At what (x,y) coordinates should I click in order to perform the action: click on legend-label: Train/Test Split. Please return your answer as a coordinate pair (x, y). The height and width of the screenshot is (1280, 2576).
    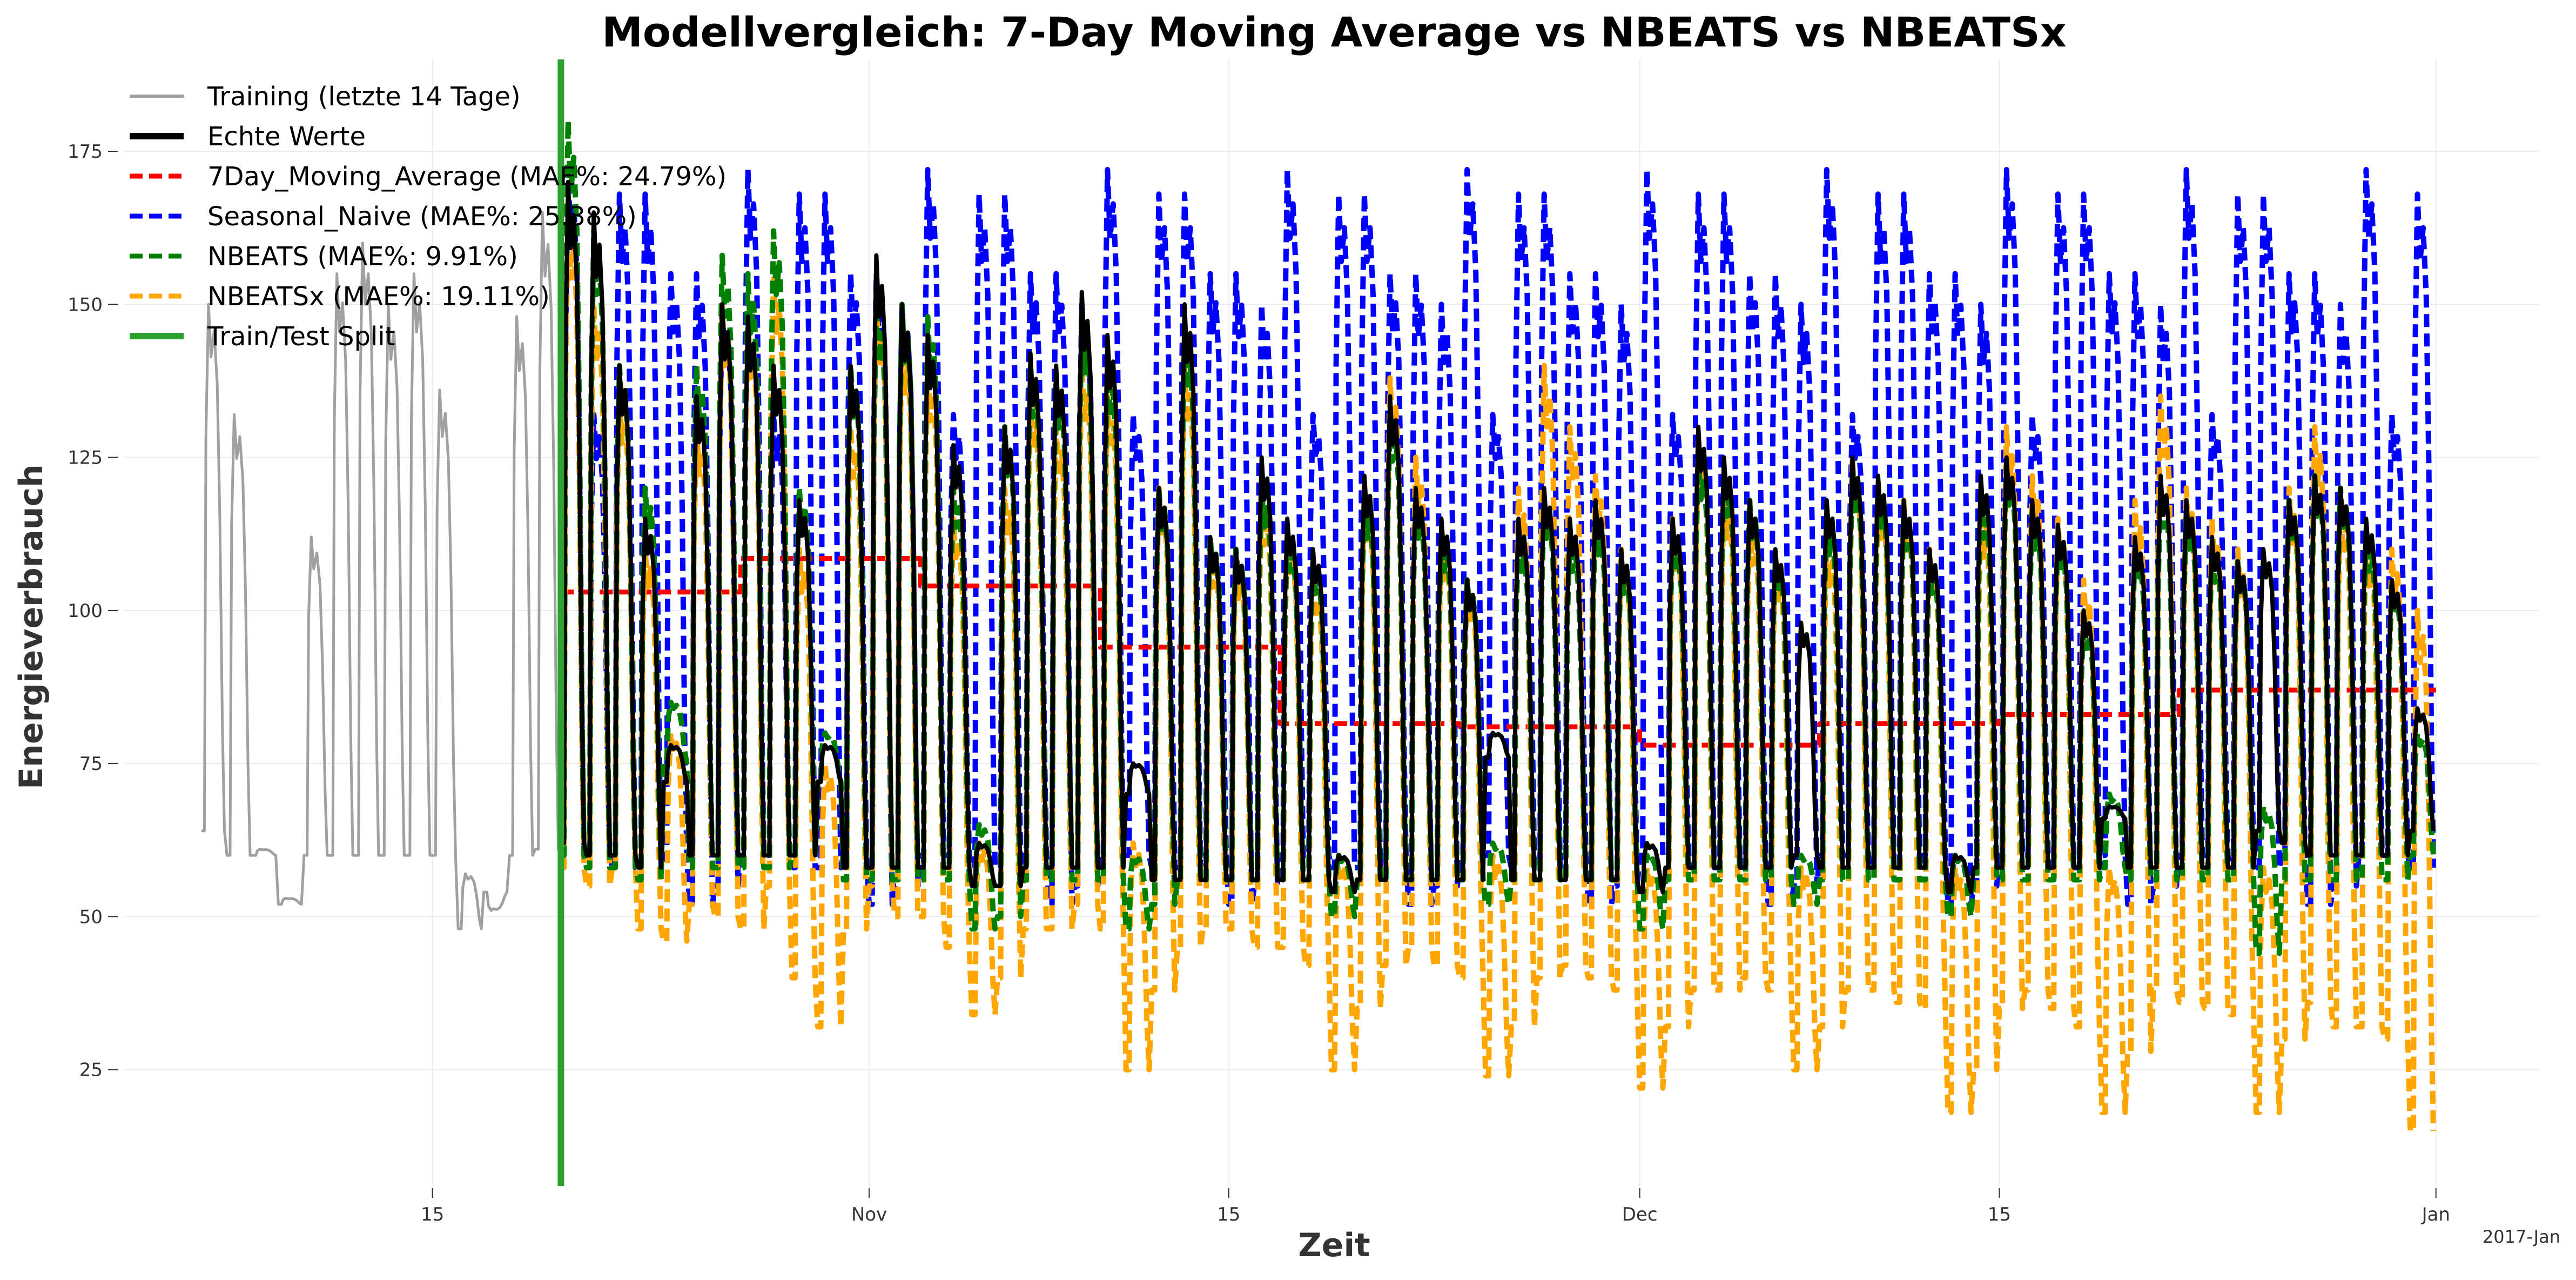
    Looking at the image, I should click on (301, 337).